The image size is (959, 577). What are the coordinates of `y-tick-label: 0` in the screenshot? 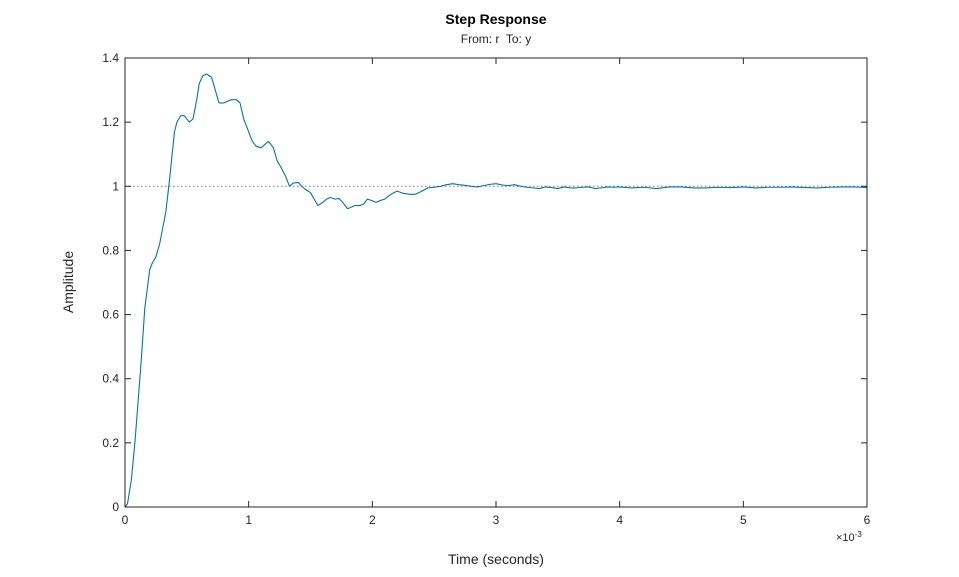 It's located at (115, 507).